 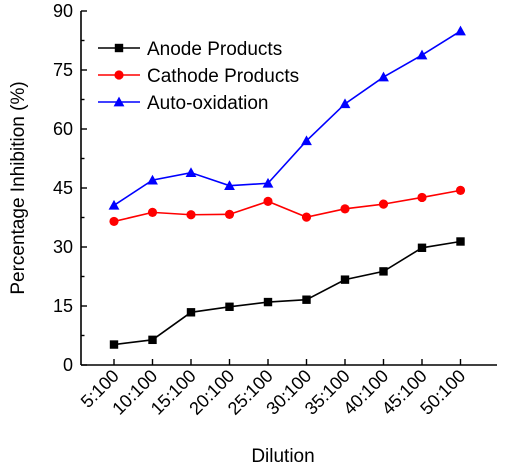 I want to click on series-cathode-products, so click(x=287, y=206).